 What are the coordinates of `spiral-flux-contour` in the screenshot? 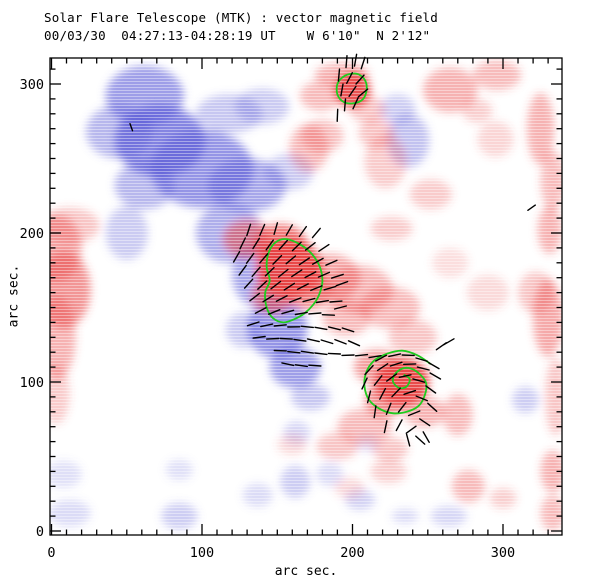 It's located at (397, 382).